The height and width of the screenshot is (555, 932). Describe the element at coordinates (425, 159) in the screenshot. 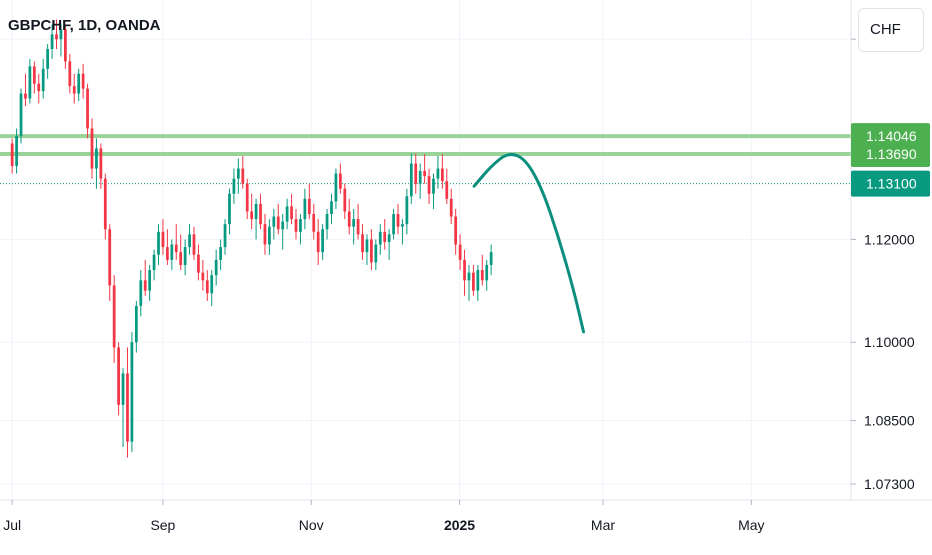

I see `resistance-levels` at that location.